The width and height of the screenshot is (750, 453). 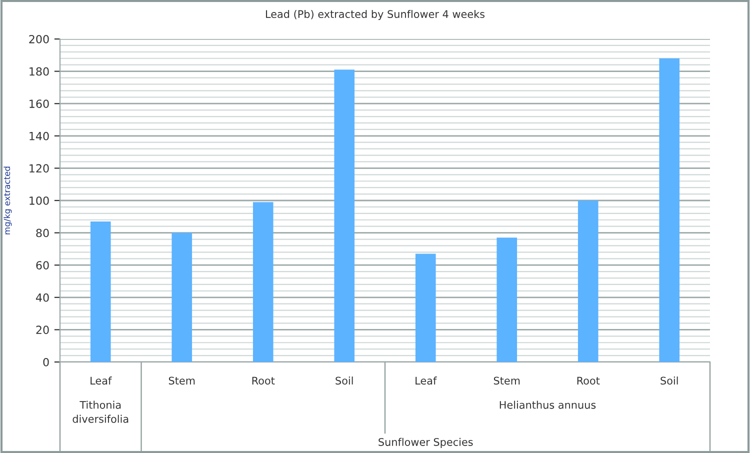 What do you see at coordinates (39, 136) in the screenshot?
I see `y-tick-label: 140` at bounding box center [39, 136].